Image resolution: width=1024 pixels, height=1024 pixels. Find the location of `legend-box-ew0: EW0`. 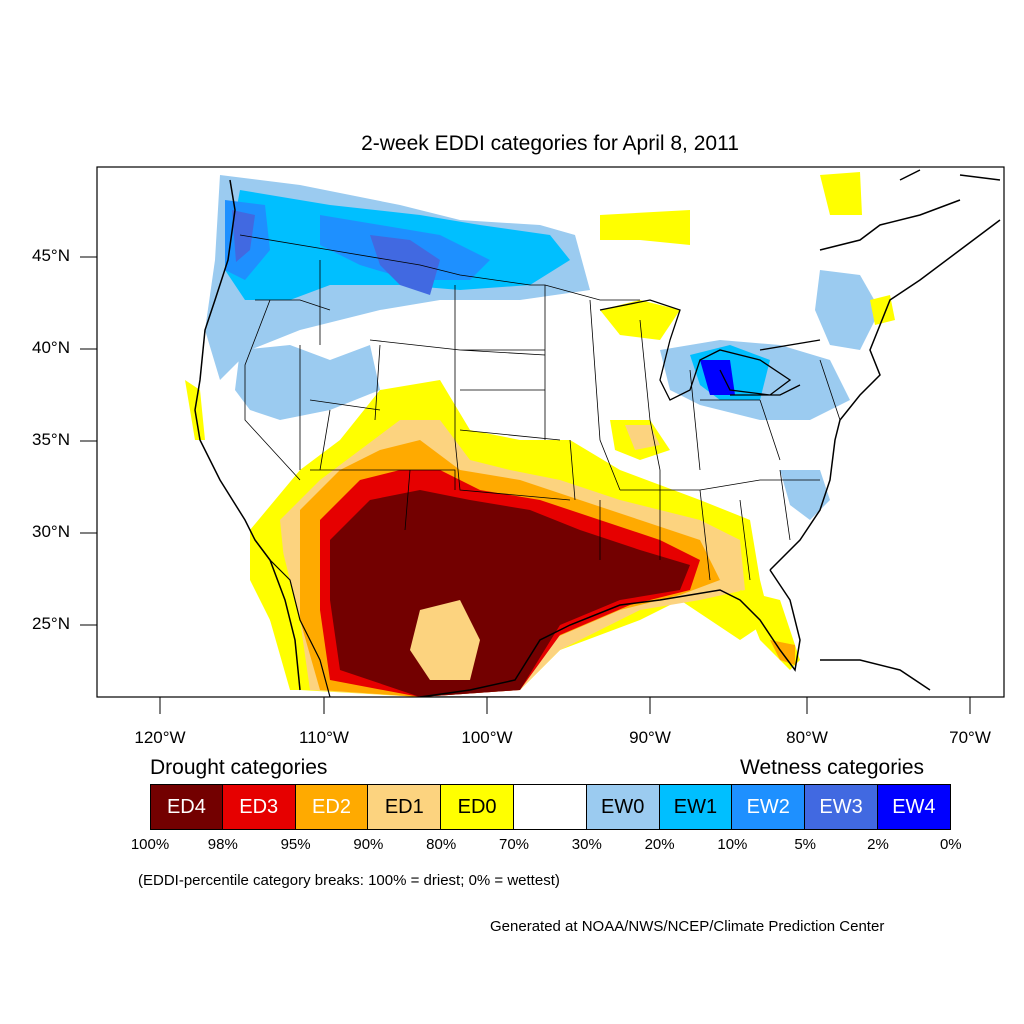

legend-box-ew0: EW0 is located at coordinates (623, 807).